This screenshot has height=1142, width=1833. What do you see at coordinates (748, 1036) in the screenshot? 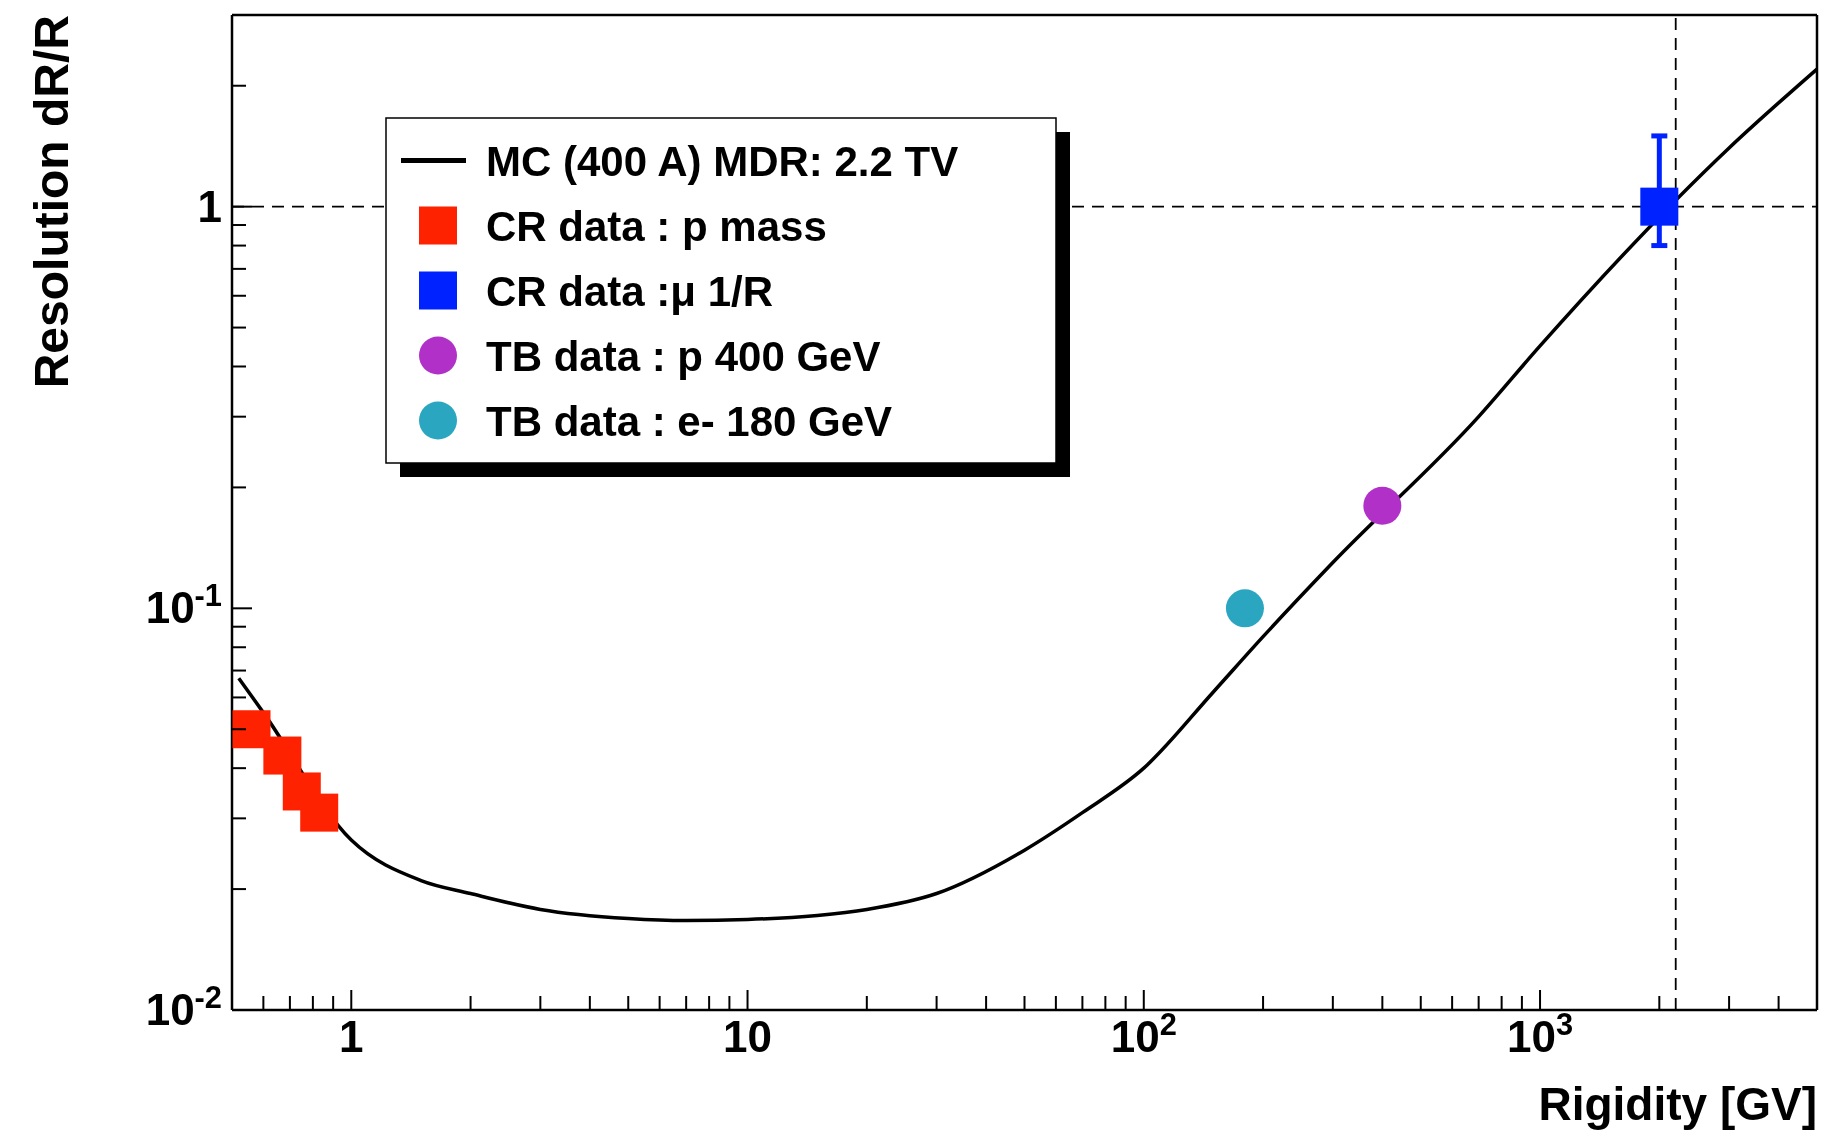
I see `x-tick-label: 10` at bounding box center [748, 1036].